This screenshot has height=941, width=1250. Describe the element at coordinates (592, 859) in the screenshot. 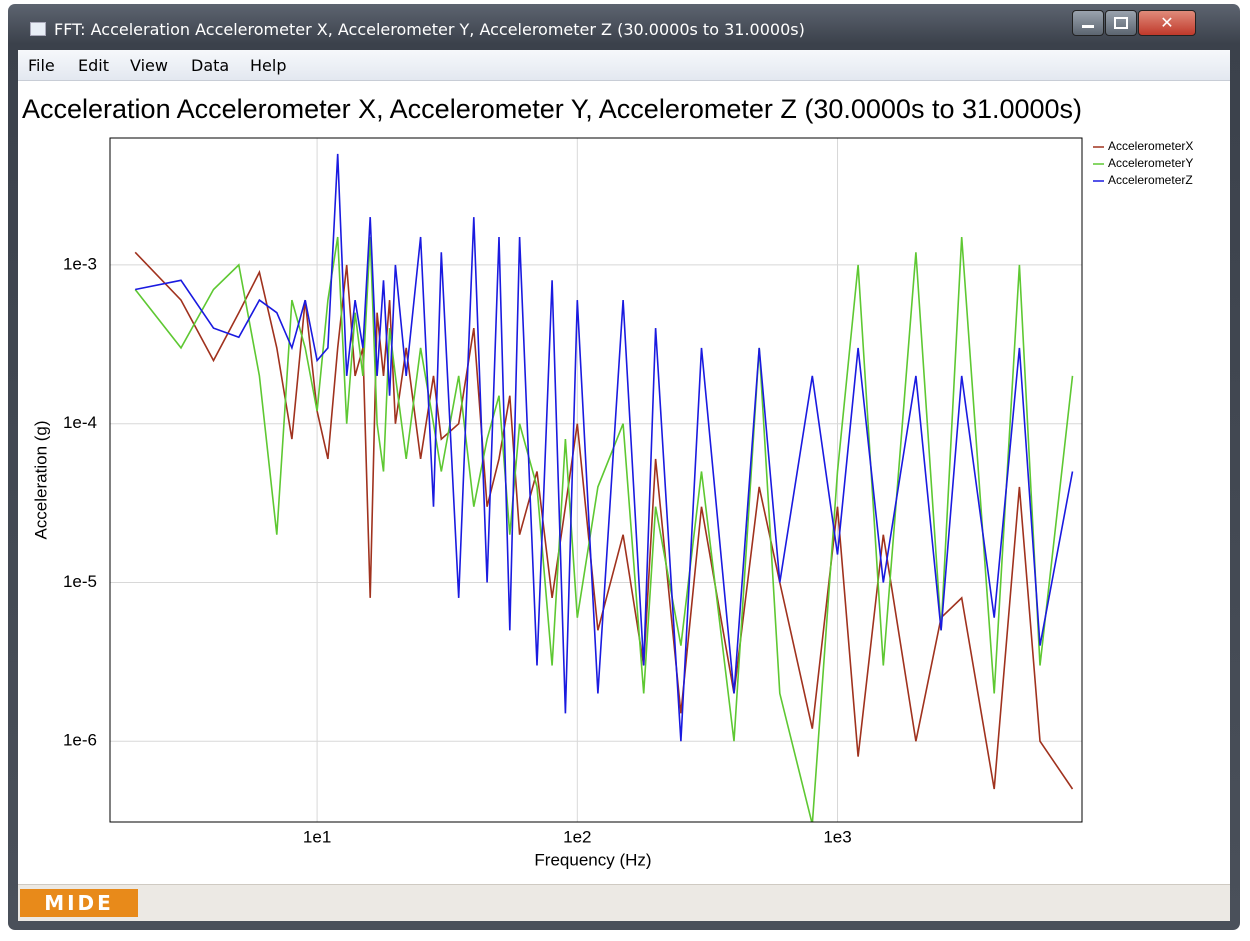

I see `x-axis-label: Frequency (Hz)` at that location.